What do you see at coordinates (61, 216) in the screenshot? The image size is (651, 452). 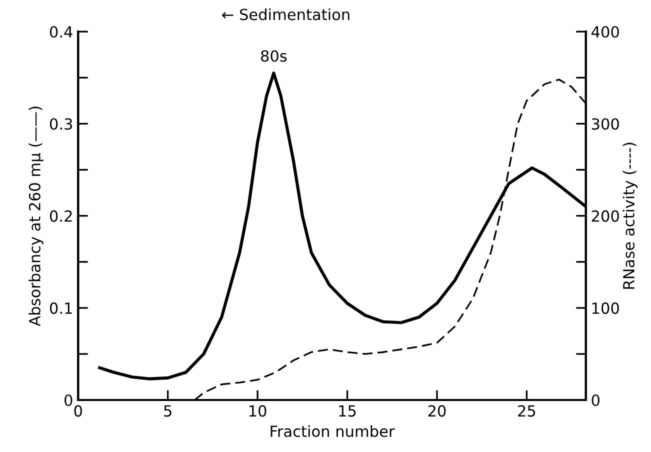 I see `y-tick-label: 0.2` at bounding box center [61, 216].